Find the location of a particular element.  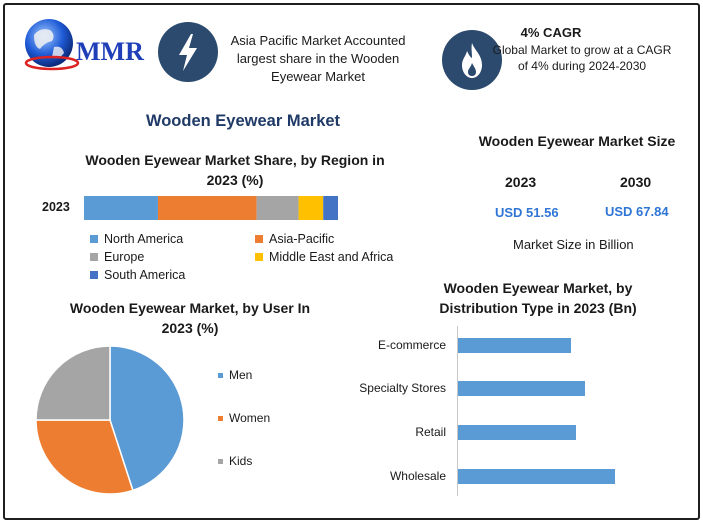

market-size-unit-note: Market Size in Billion is located at coordinates (573, 244).